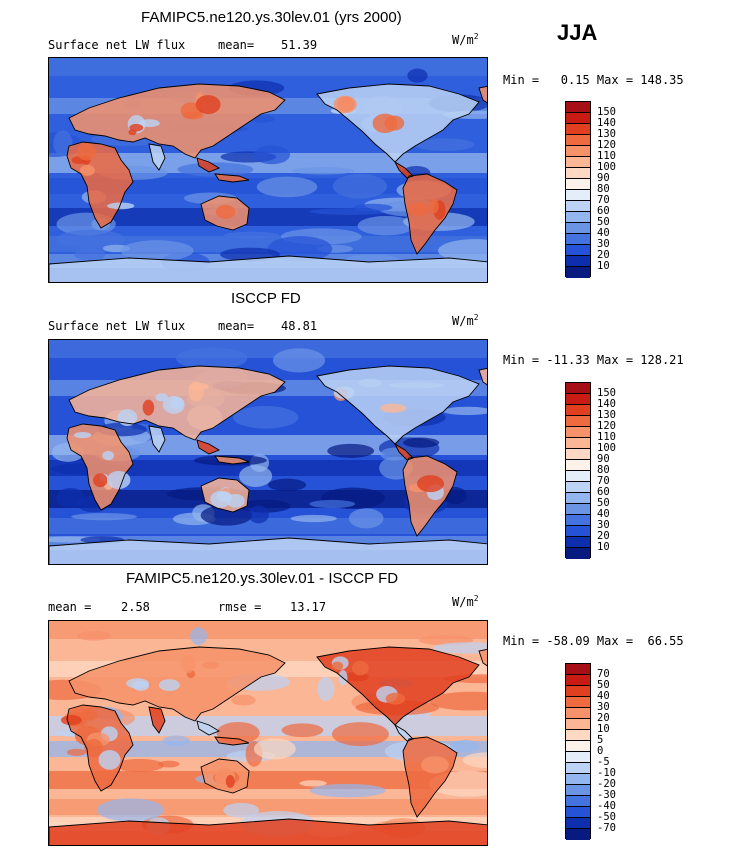 Image resolution: width=733 pixels, height=852 pixels. Describe the element at coordinates (603, 481) in the screenshot. I see `colorbar-tick-label: 70` at that location.